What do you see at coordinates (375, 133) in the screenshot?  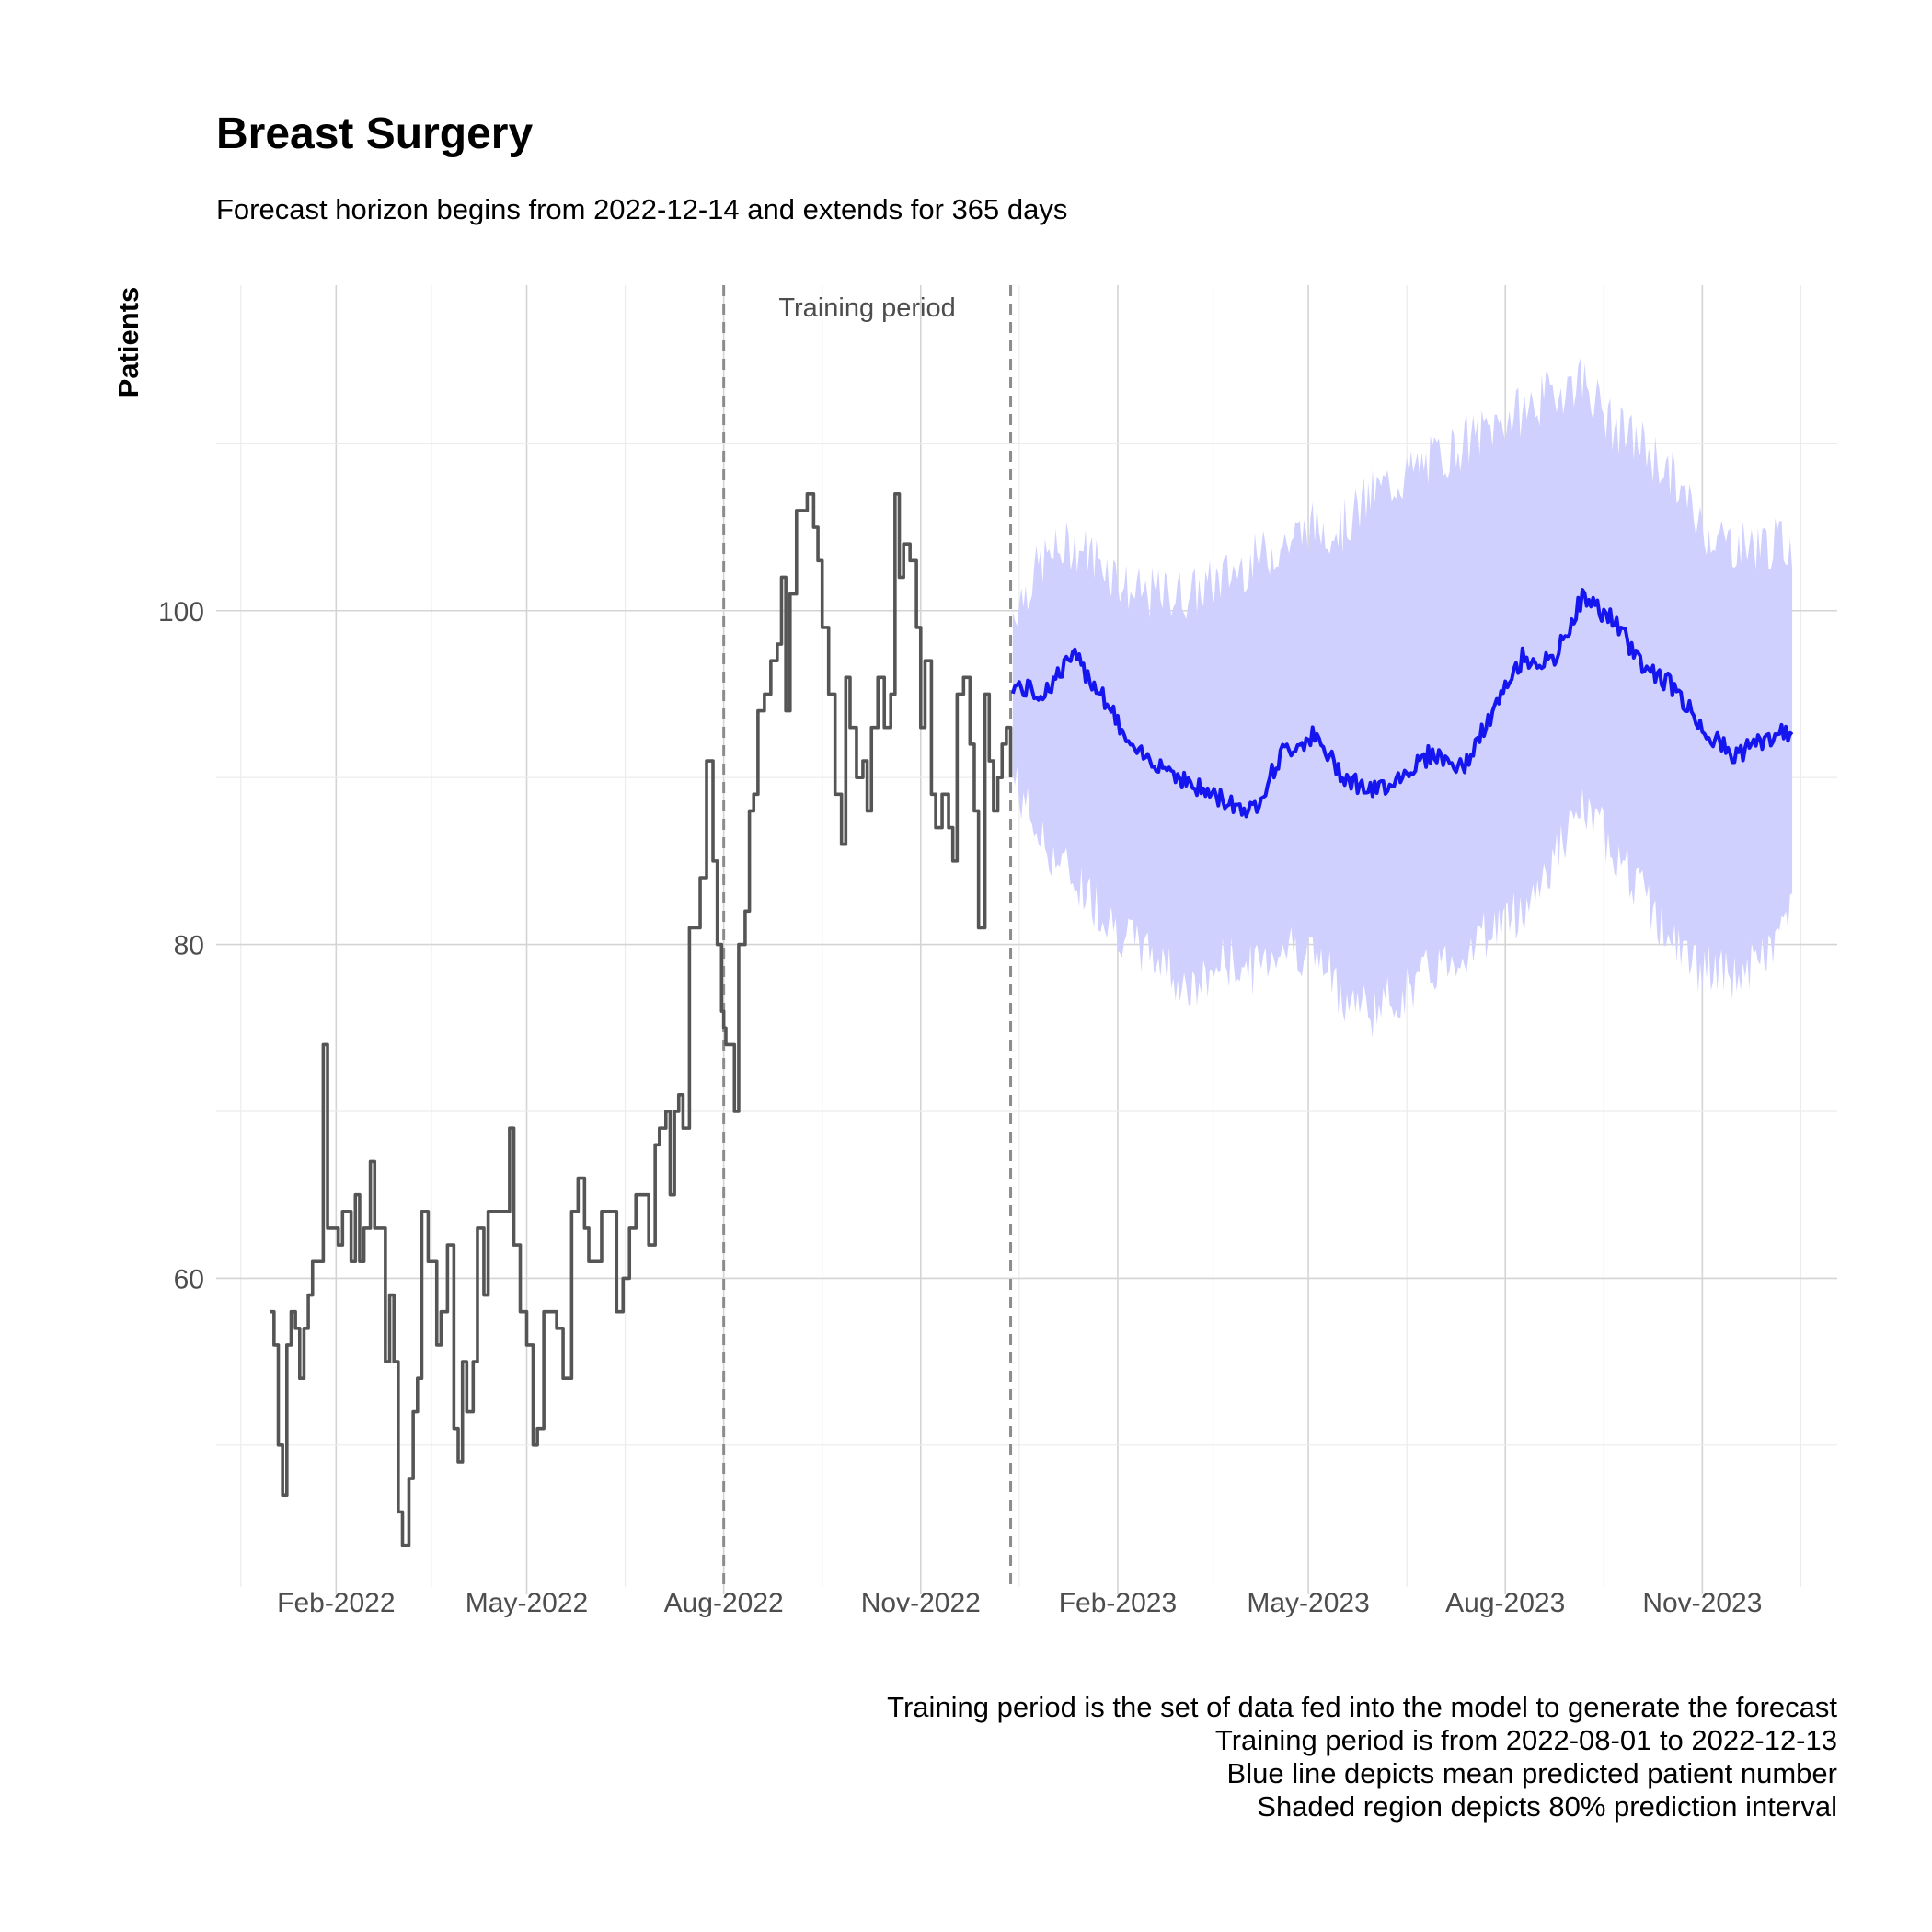 I see `chart-title: Breast Surgery` at bounding box center [375, 133].